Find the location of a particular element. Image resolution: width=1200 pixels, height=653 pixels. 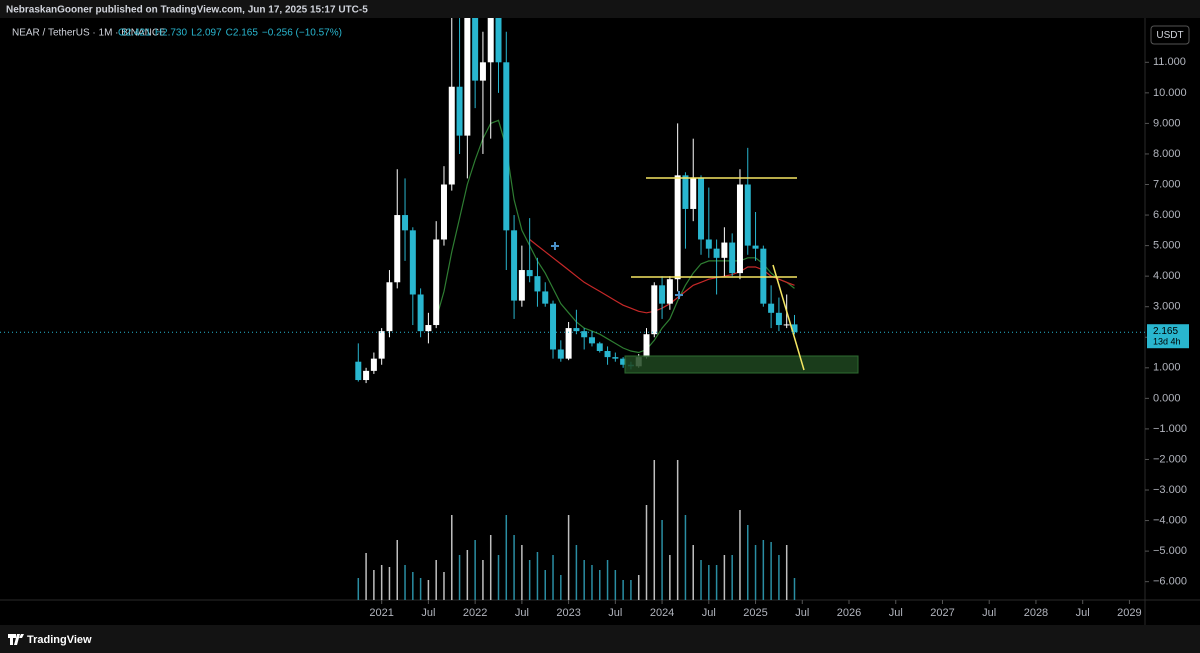

y-tick-label: −3.000 is located at coordinates (1170, 490).